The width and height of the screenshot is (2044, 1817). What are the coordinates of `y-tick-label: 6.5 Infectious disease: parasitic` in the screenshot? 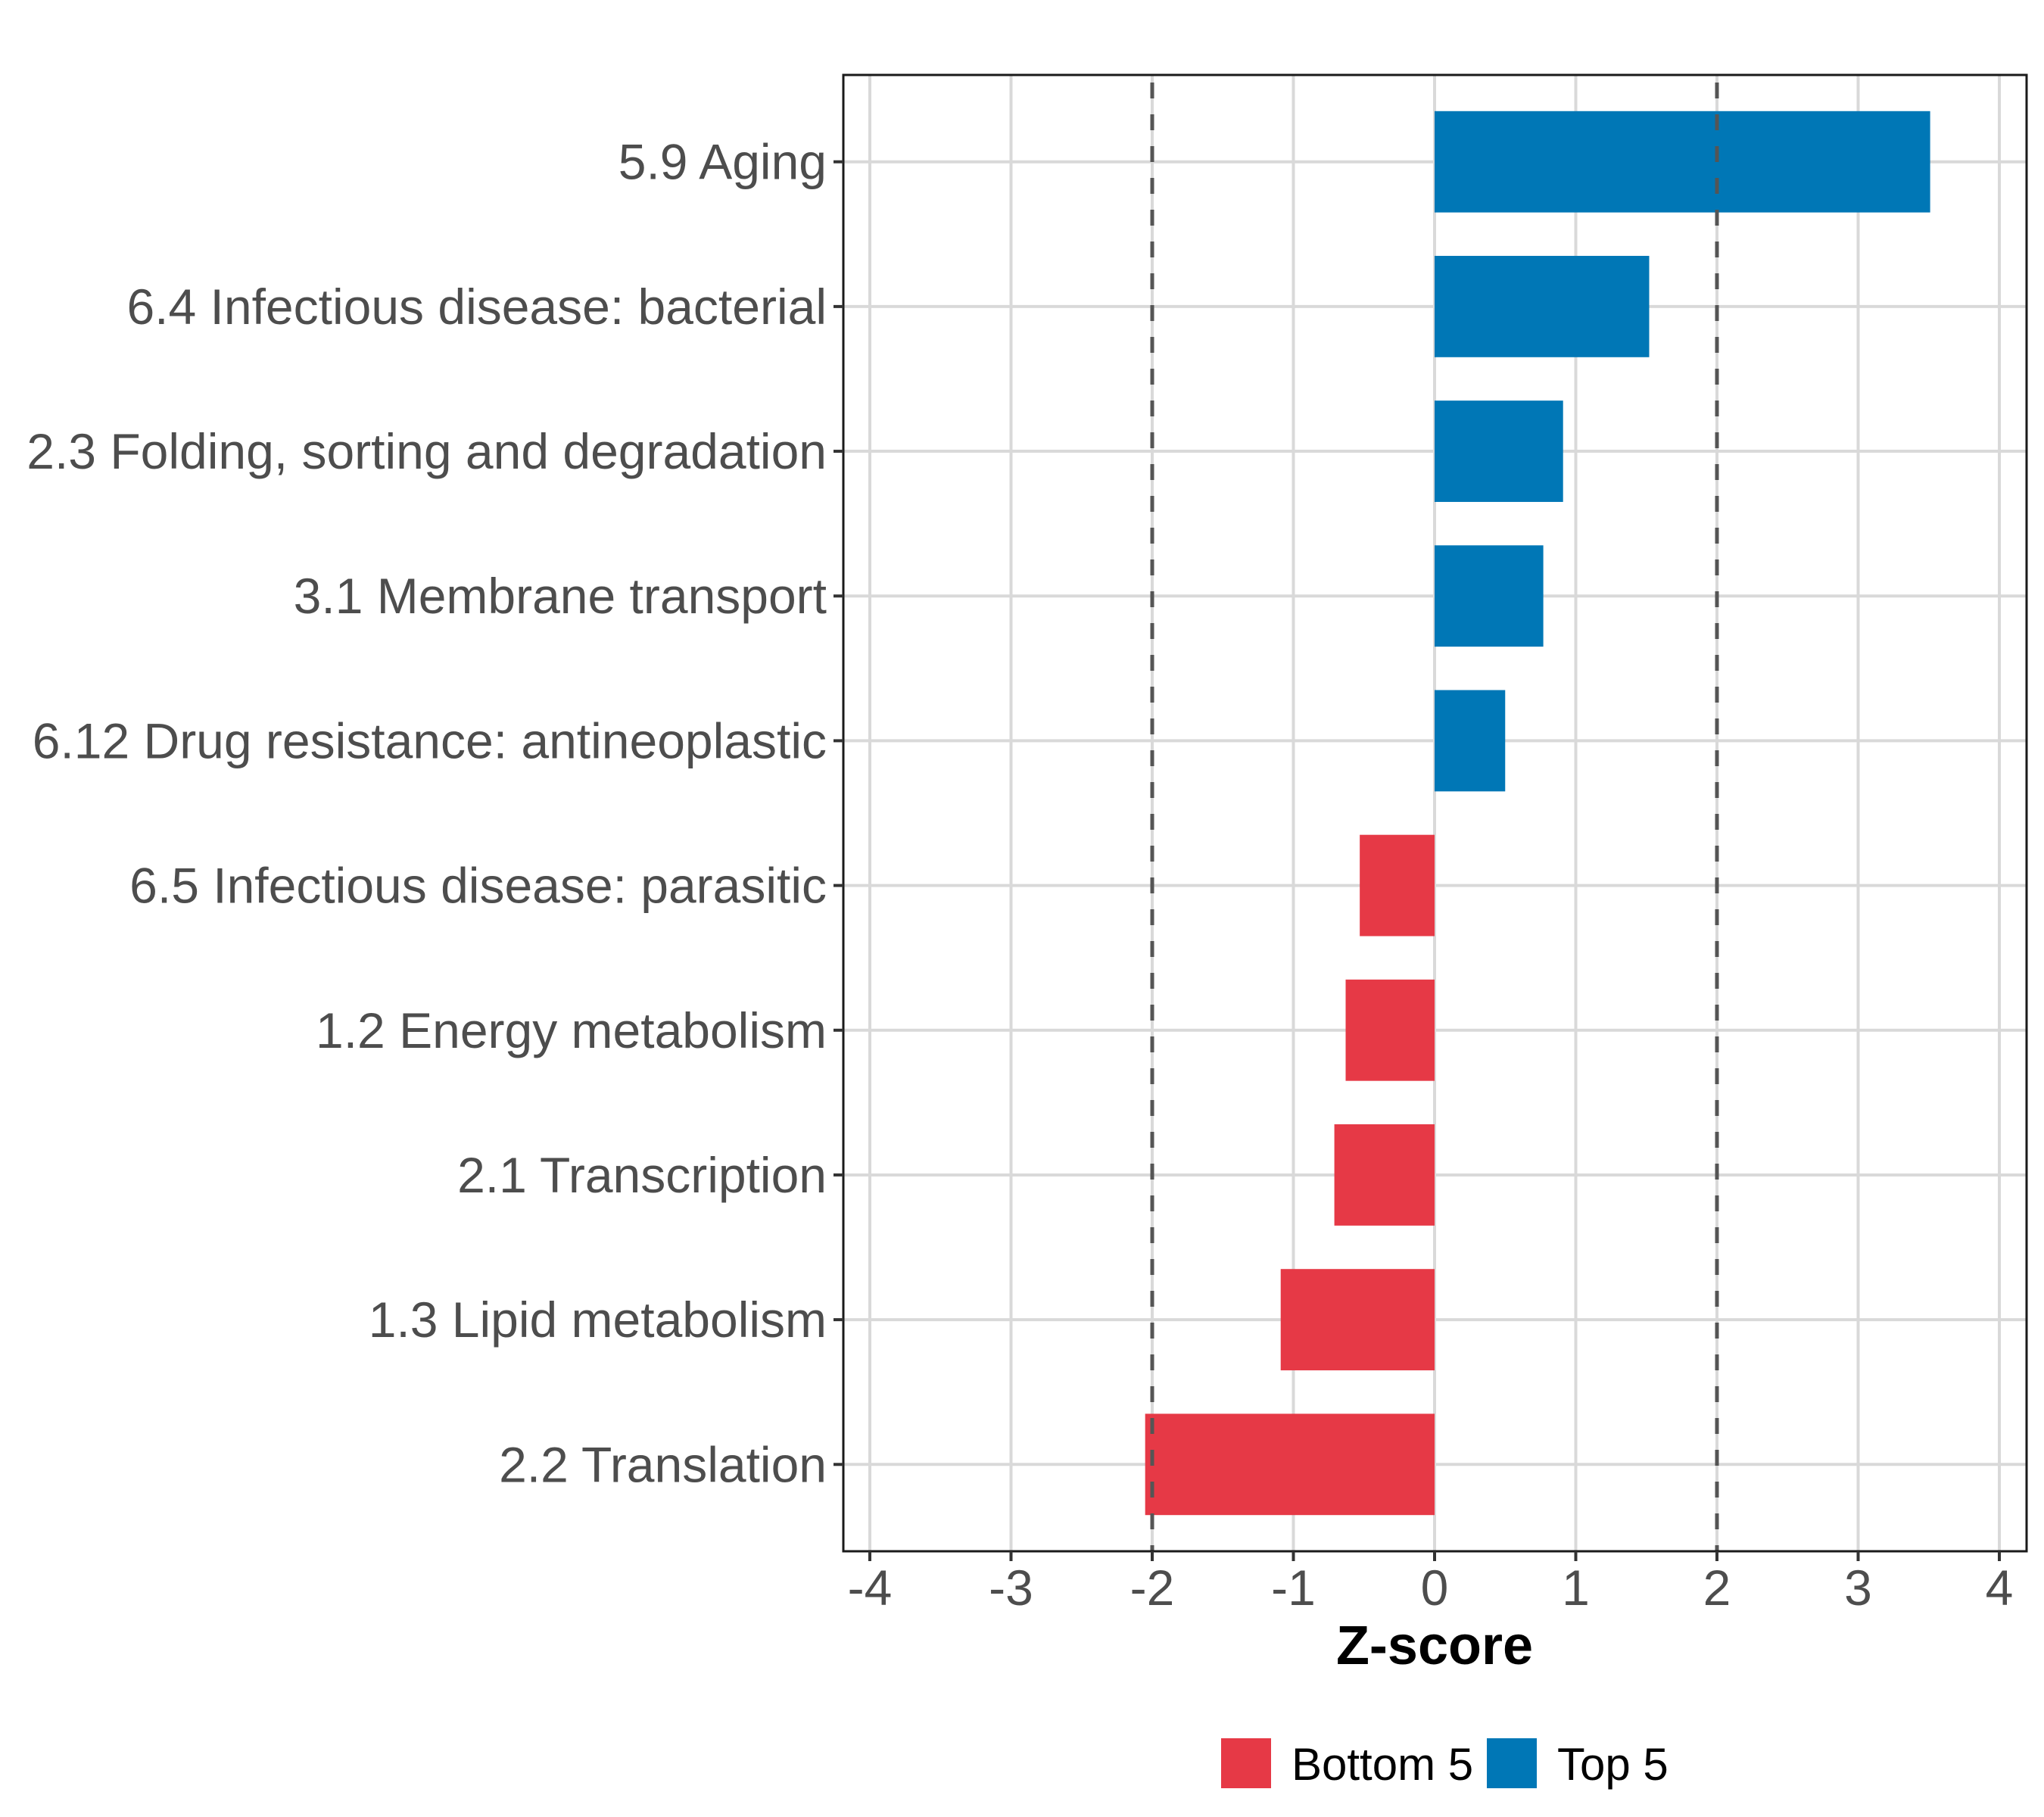 It's located at (478, 886).